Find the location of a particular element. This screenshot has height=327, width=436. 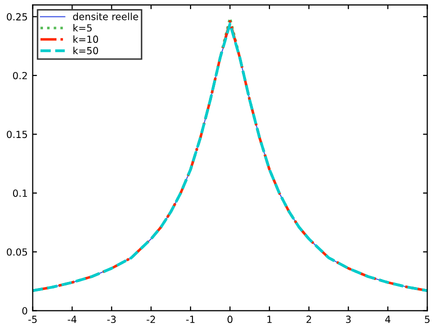

x-tick-label: 5 is located at coordinates (427, 320).